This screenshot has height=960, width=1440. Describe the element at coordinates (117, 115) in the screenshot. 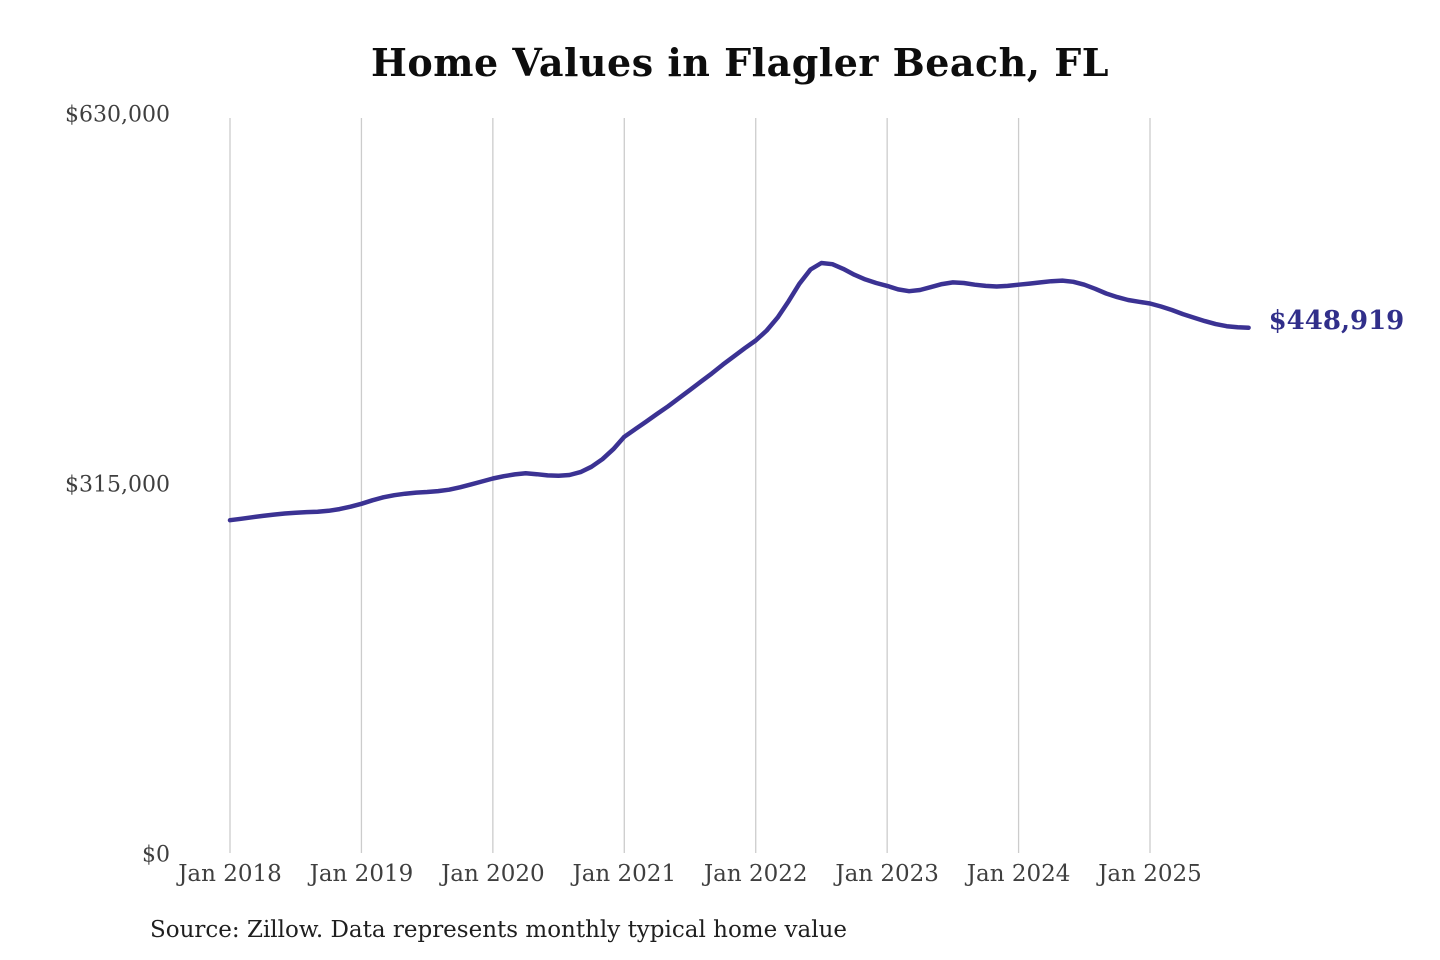

I see `y-axis-label-630000: $630,000` at that location.